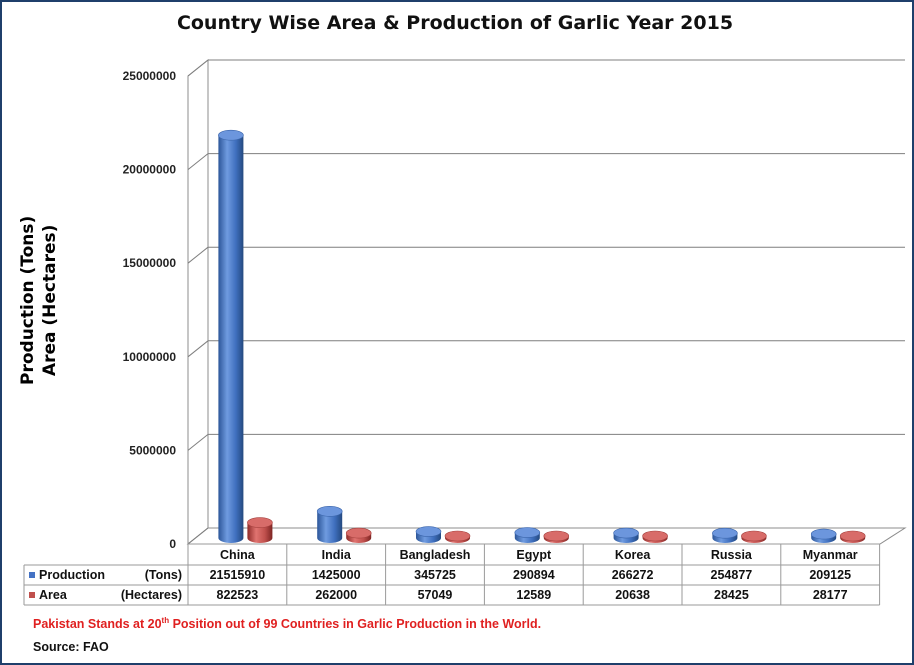 The height and width of the screenshot is (665, 914). Describe the element at coordinates (732, 555) in the screenshot. I see `x-tick-label: Russia` at that location.